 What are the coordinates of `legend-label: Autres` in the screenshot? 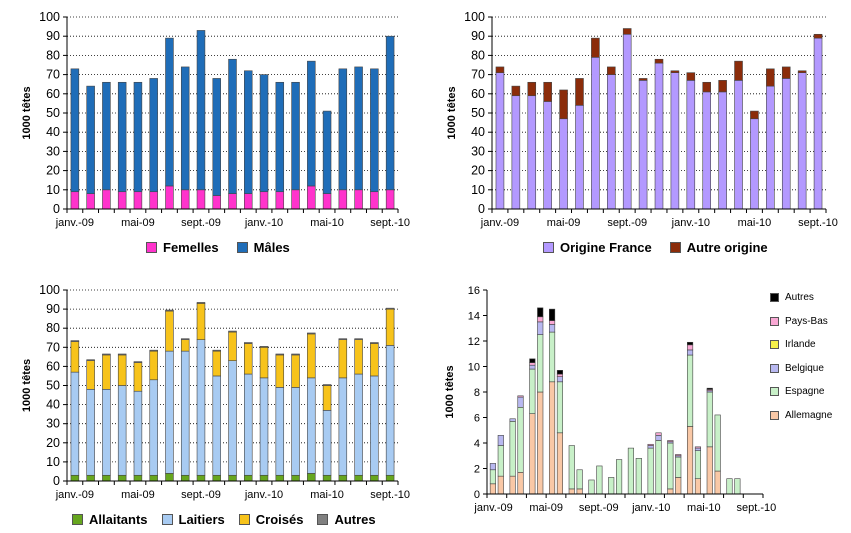 It's located at (355, 519).